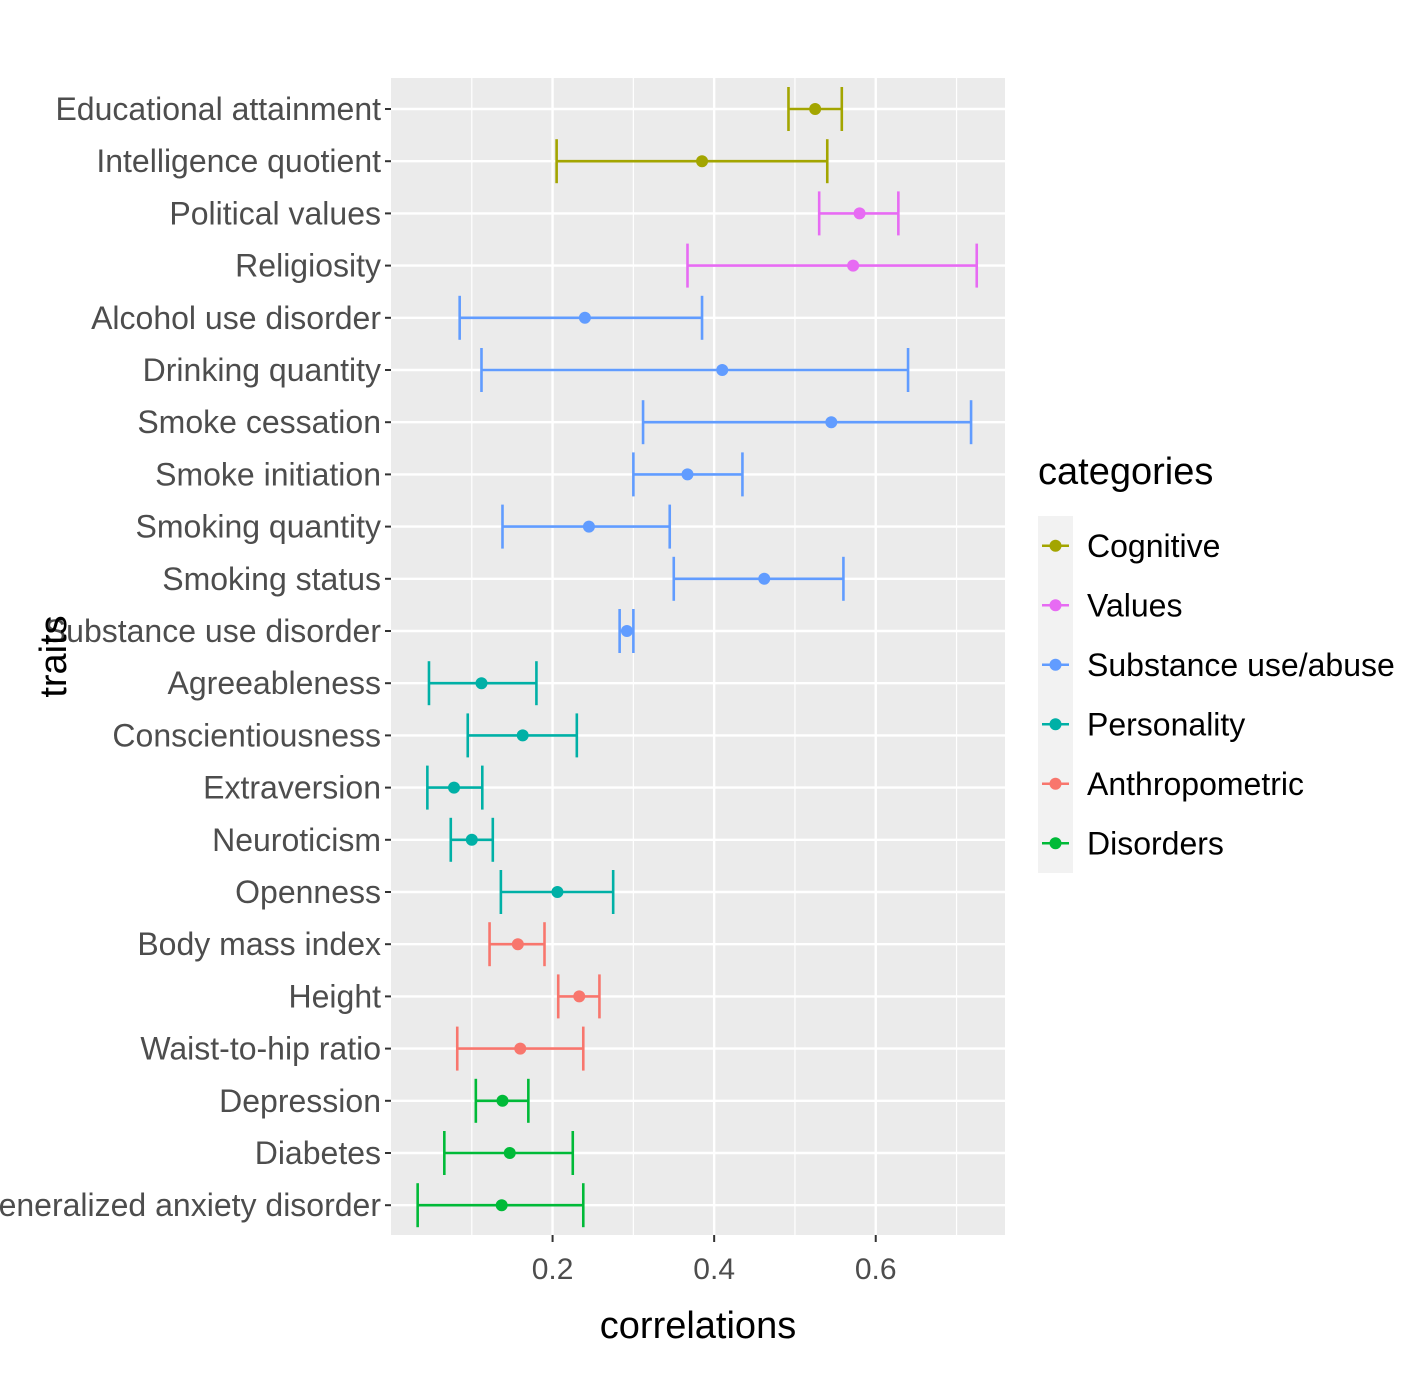  Describe the element at coordinates (268, 474) in the screenshot. I see `trait-label: Smoke initiation` at that location.